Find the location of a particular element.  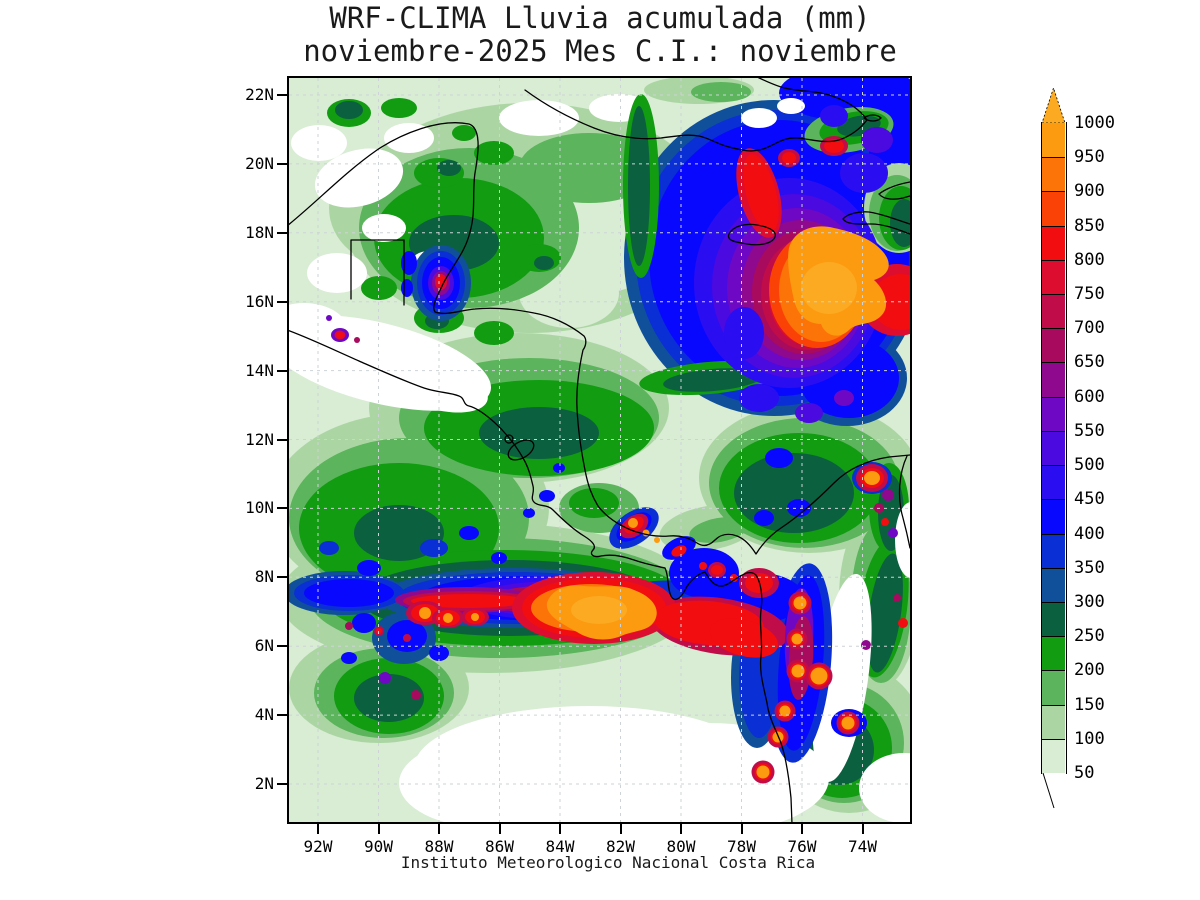

itcz-band-cores is located at coordinates (592, 615).